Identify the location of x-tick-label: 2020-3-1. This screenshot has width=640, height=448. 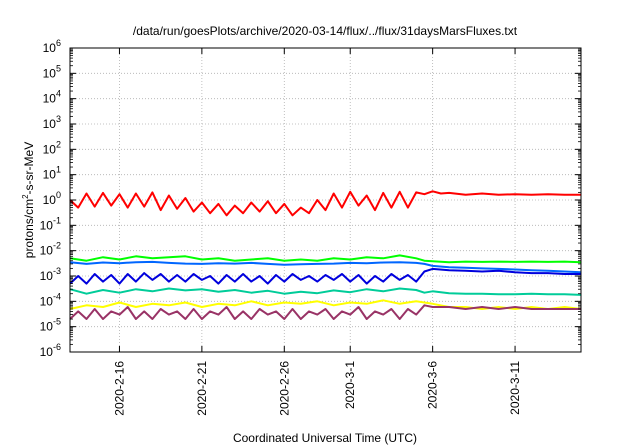
(350, 385).